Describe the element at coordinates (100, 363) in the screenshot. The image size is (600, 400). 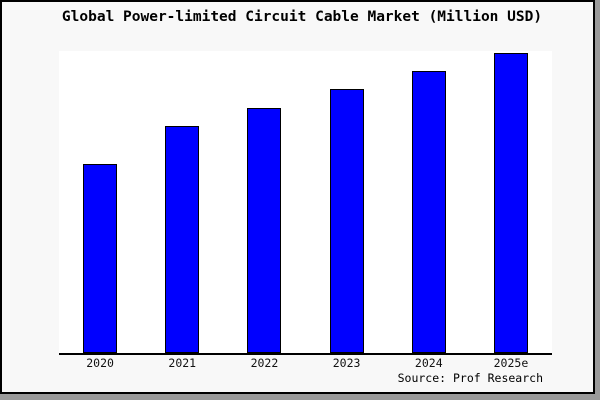
I see `x-tick-label-2020: 2020` at that location.